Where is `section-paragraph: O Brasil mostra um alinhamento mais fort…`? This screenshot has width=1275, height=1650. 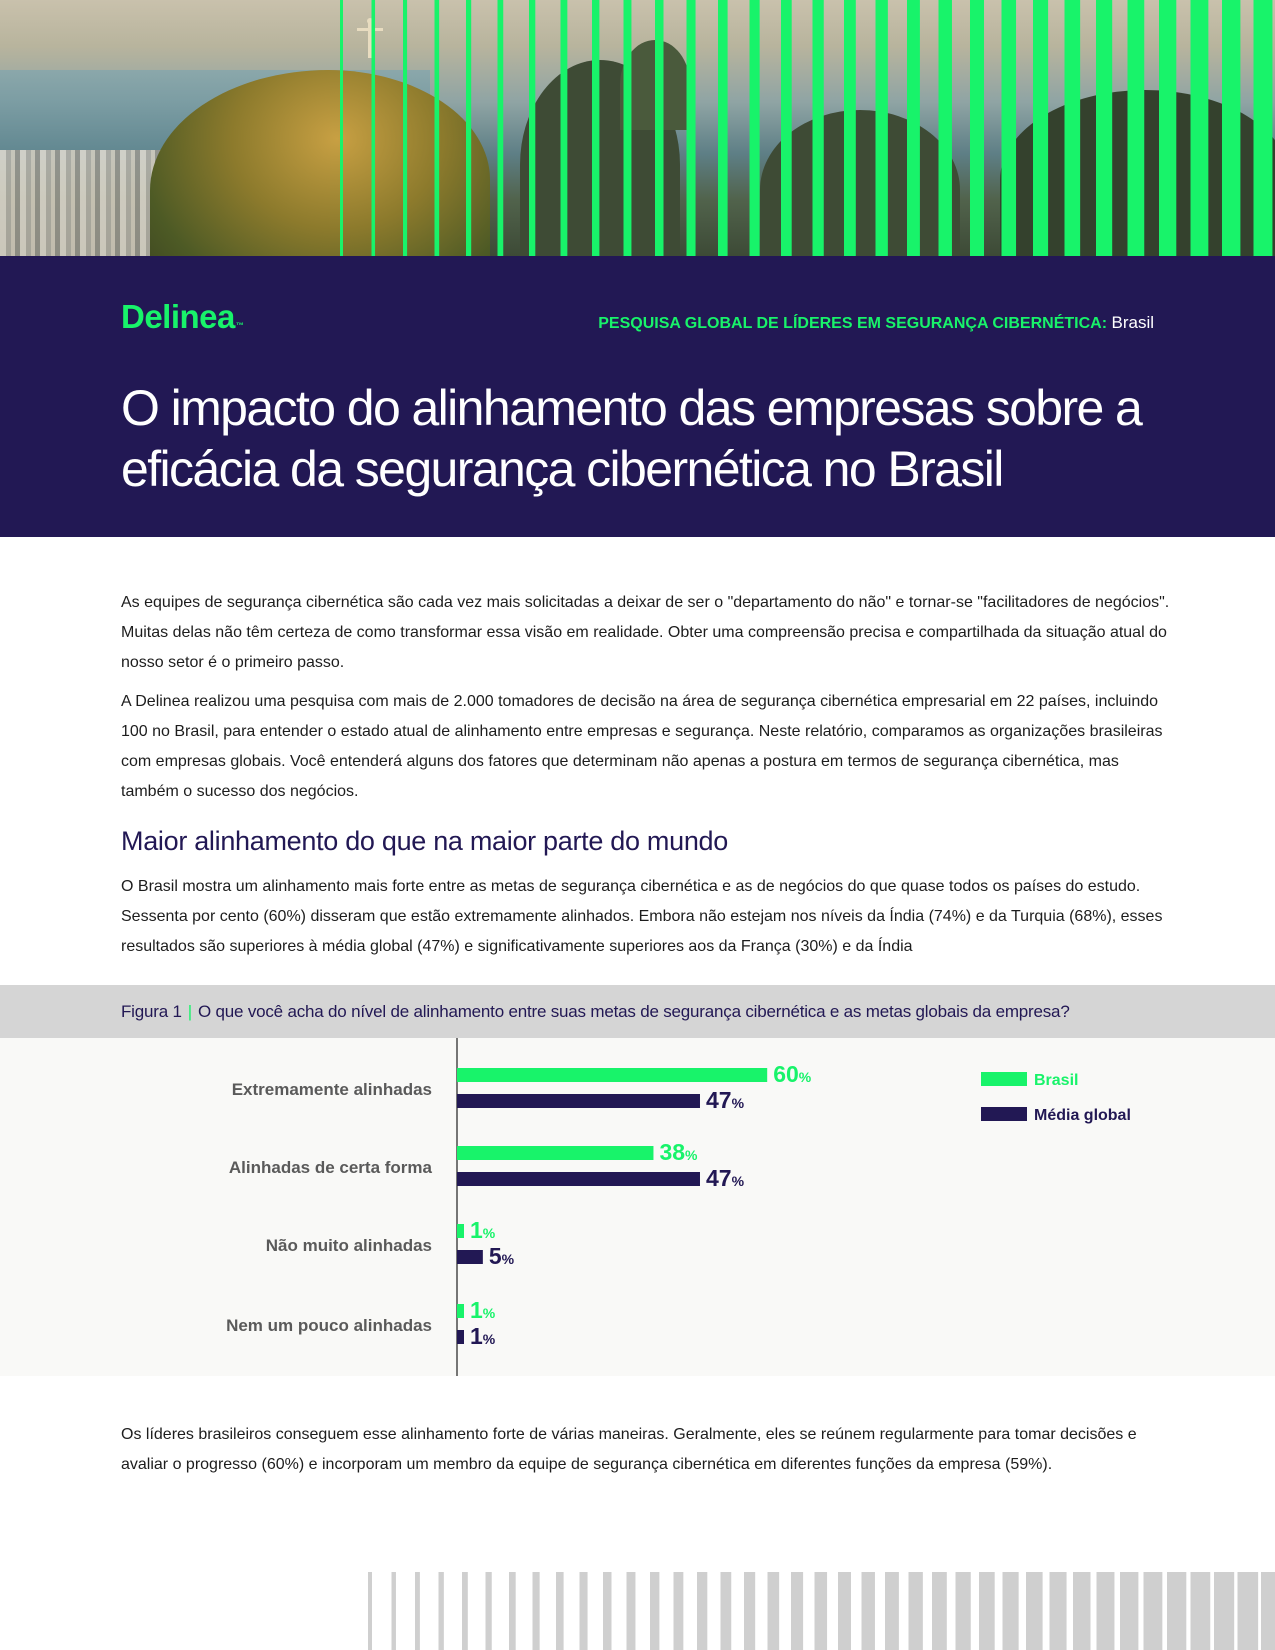
section-paragraph: O Brasil mostra um alinhamento mais fort… is located at coordinates (642, 916).